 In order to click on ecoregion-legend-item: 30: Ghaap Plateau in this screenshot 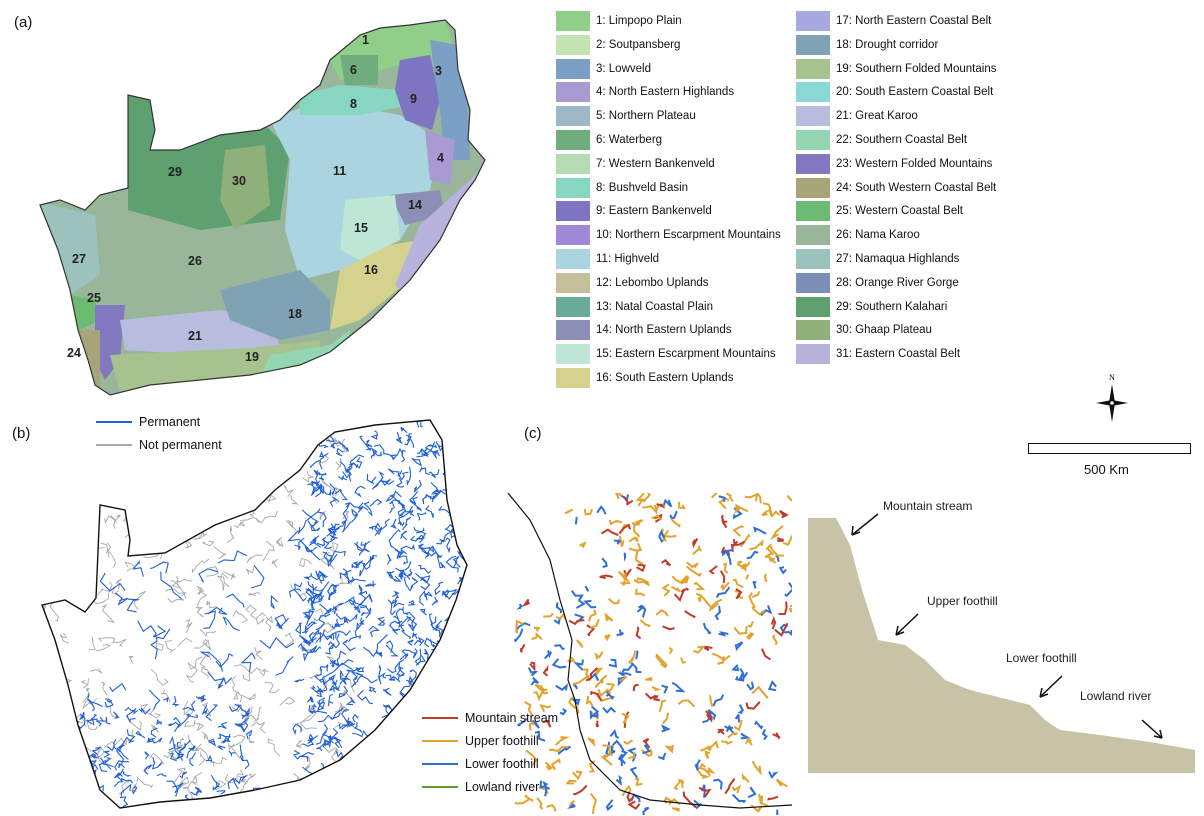, I will do `click(864, 330)`.